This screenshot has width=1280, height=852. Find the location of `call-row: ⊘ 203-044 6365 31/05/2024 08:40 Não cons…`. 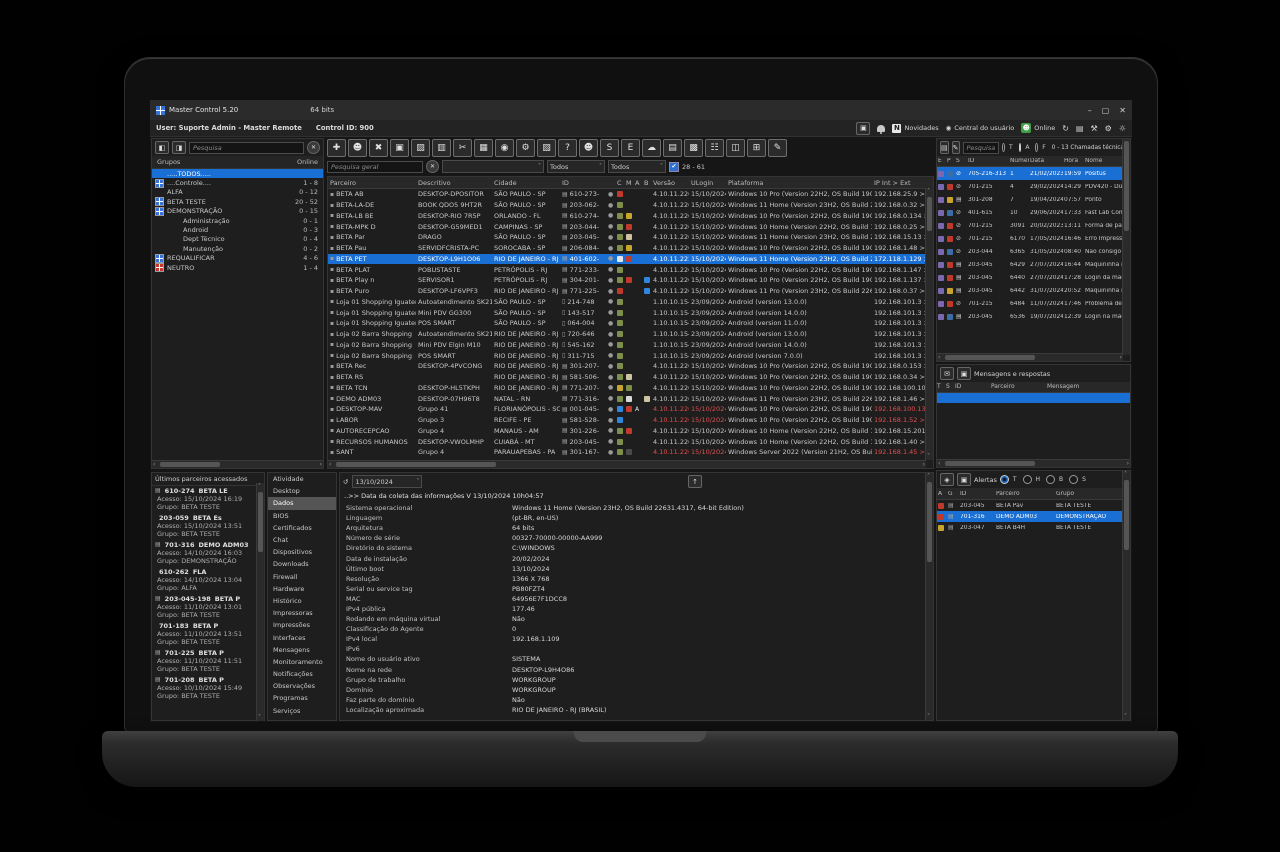

call-row: ⊘ 203-044 6365 31/05/2024 08:40 Não cons… is located at coordinates (1033, 251).